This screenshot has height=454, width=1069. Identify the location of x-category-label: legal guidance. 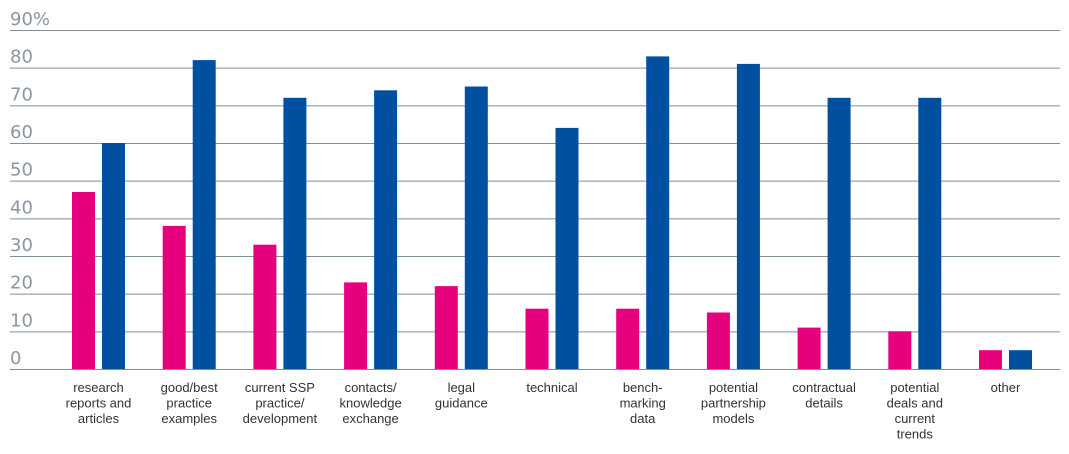
(461, 395).